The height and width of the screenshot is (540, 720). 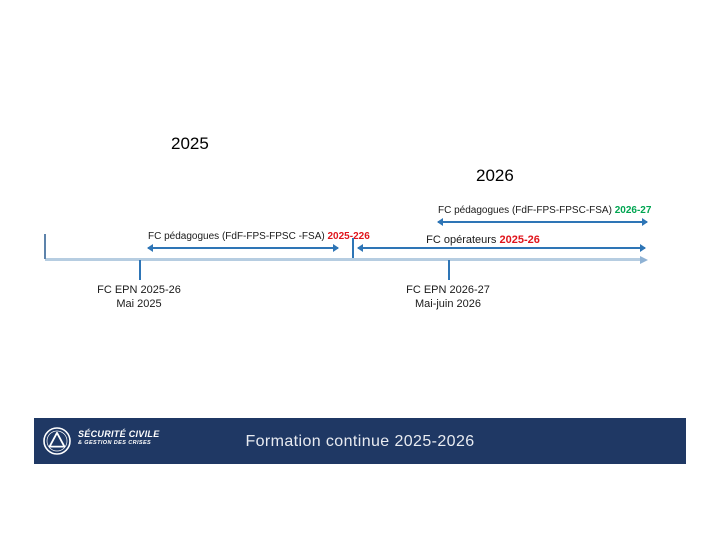 What do you see at coordinates (519, 240) in the screenshot?
I see `operateurs-year: 2025-26` at bounding box center [519, 240].